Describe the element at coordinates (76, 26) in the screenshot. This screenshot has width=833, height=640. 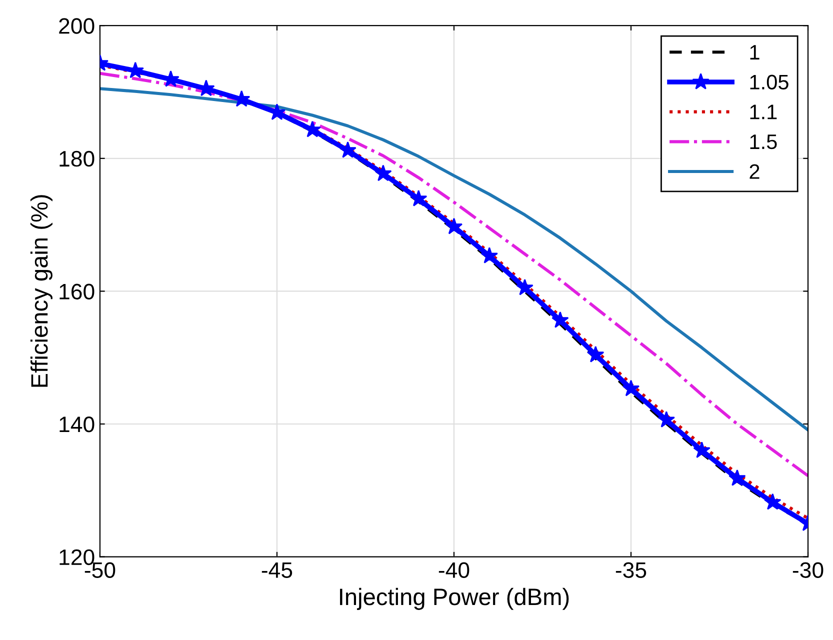
I see `y-tick-label: 200` at that location.